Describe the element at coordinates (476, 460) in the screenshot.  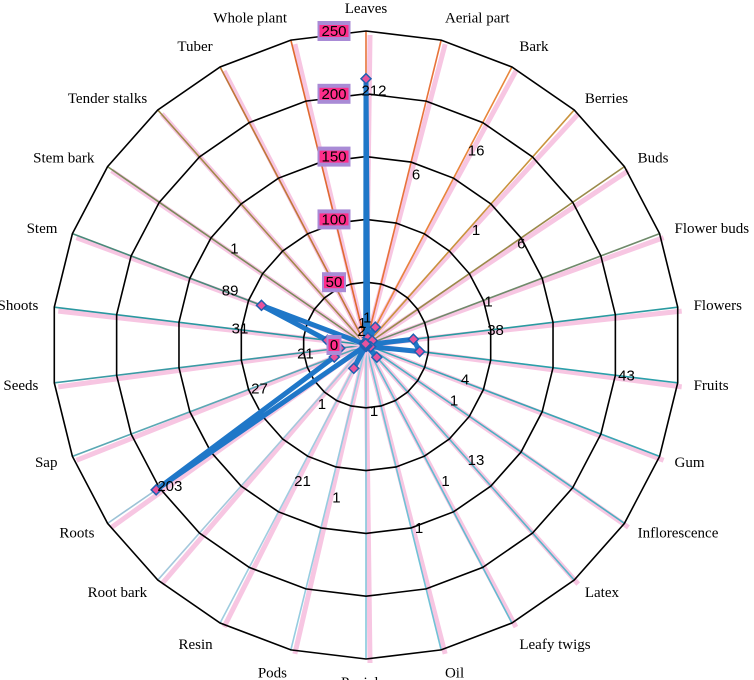
I see `value-label: 13` at that location.